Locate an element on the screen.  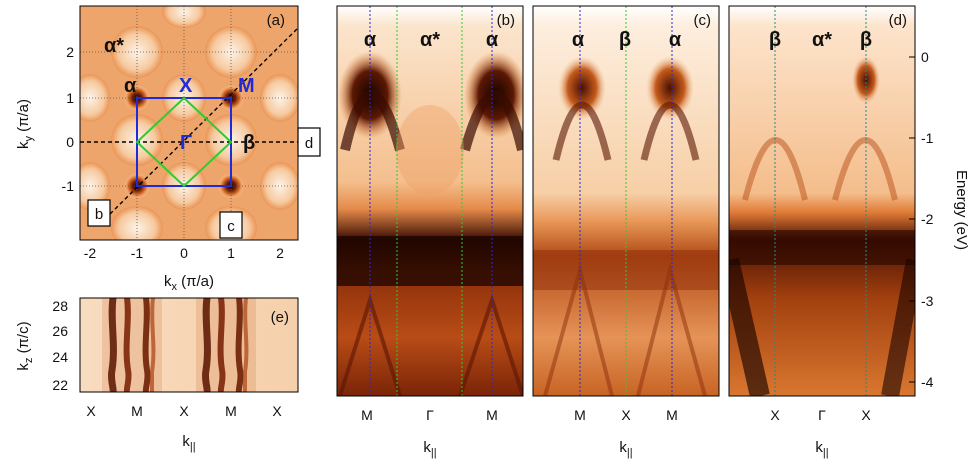
cut-box-d: d is located at coordinates (309, 142).